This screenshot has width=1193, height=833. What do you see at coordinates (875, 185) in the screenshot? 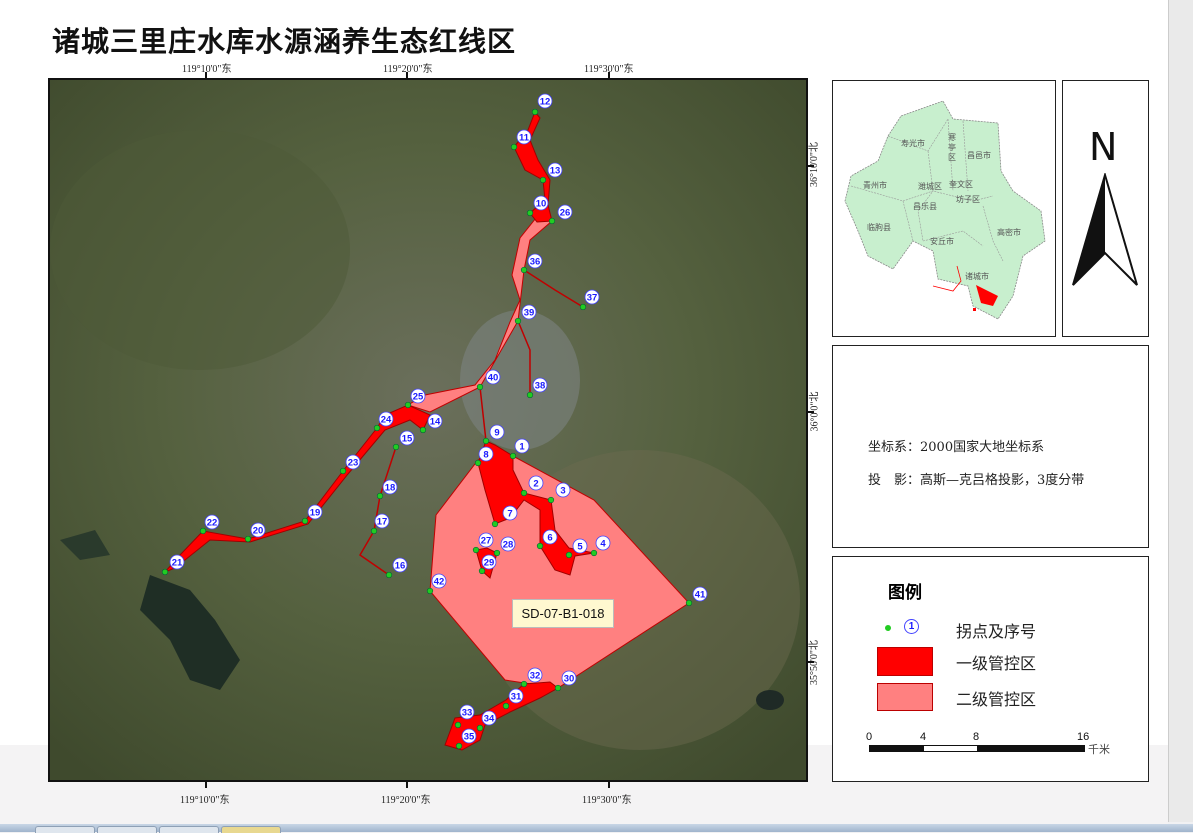
I see `inset-label: 青州市` at bounding box center [875, 185].